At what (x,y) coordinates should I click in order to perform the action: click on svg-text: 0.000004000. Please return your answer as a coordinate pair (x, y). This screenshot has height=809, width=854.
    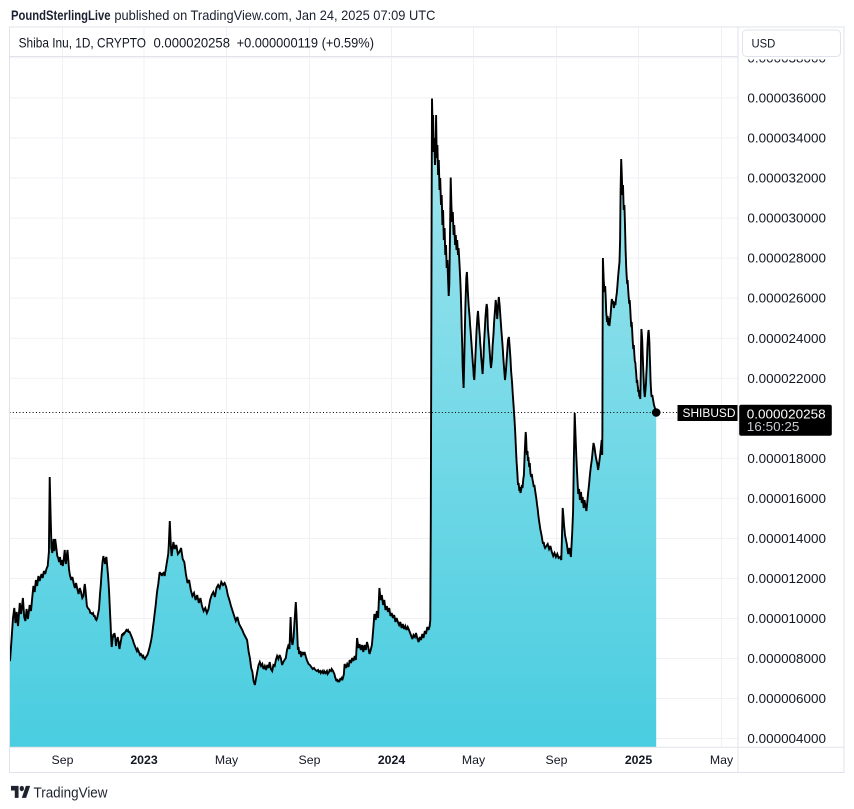
    Looking at the image, I should click on (786, 739).